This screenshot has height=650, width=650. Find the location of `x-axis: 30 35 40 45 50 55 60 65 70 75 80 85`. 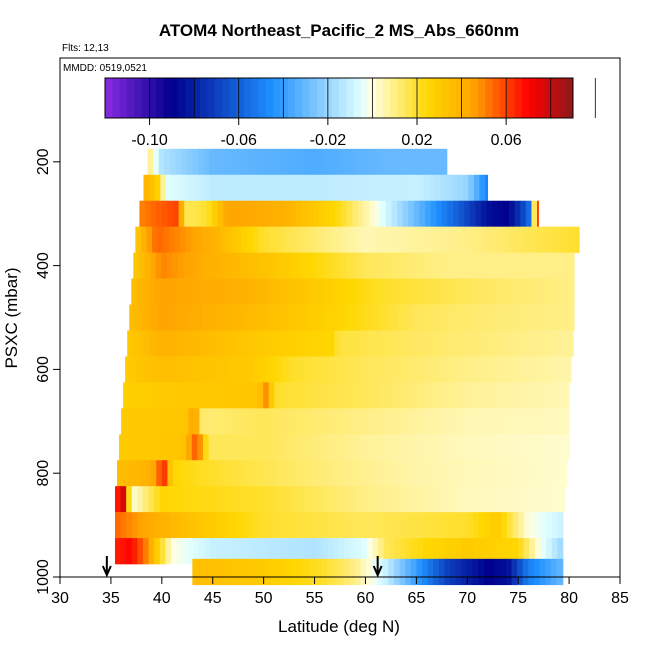

x-axis: 30 35 40 45 50 55 60 65 70 75 80 85 is located at coordinates (340, 592).